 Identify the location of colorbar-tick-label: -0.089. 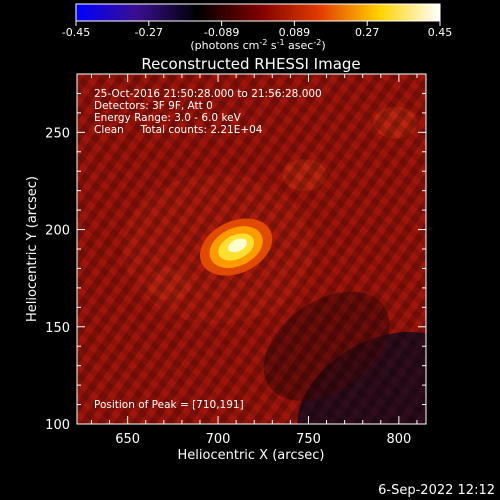
(221, 32).